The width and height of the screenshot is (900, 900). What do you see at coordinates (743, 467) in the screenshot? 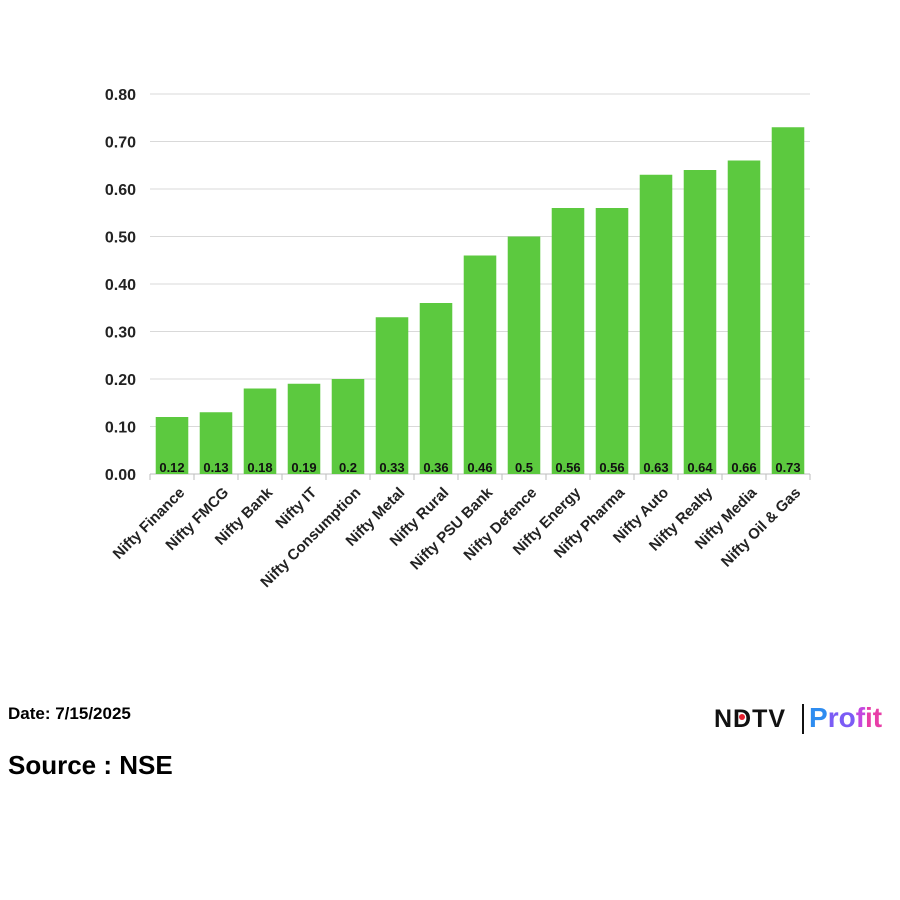
I see `data-label: 0.66` at bounding box center [743, 467].